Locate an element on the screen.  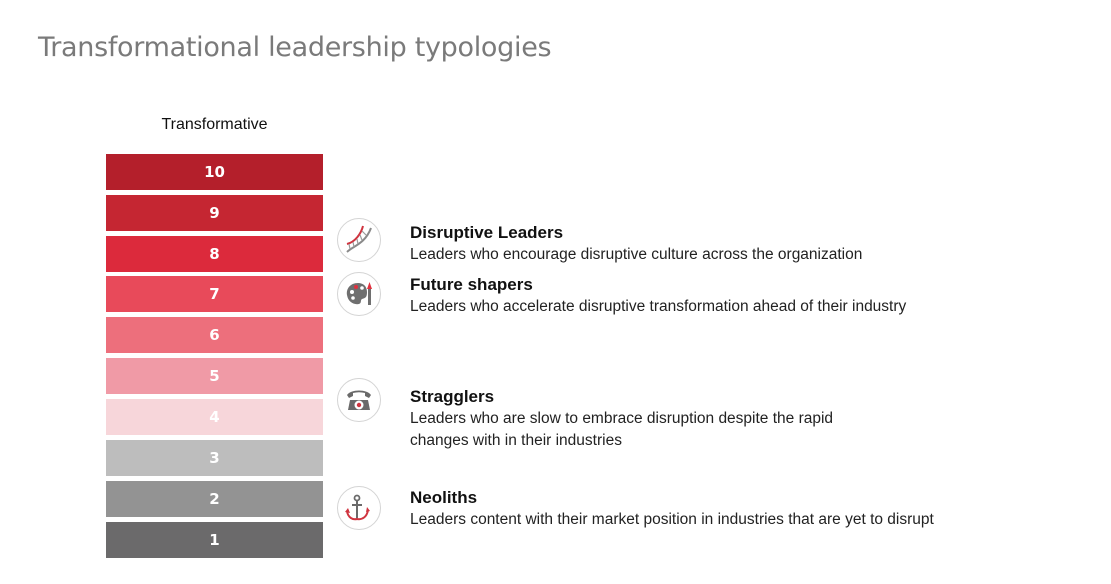
palette-brush-icon is located at coordinates (359, 294).